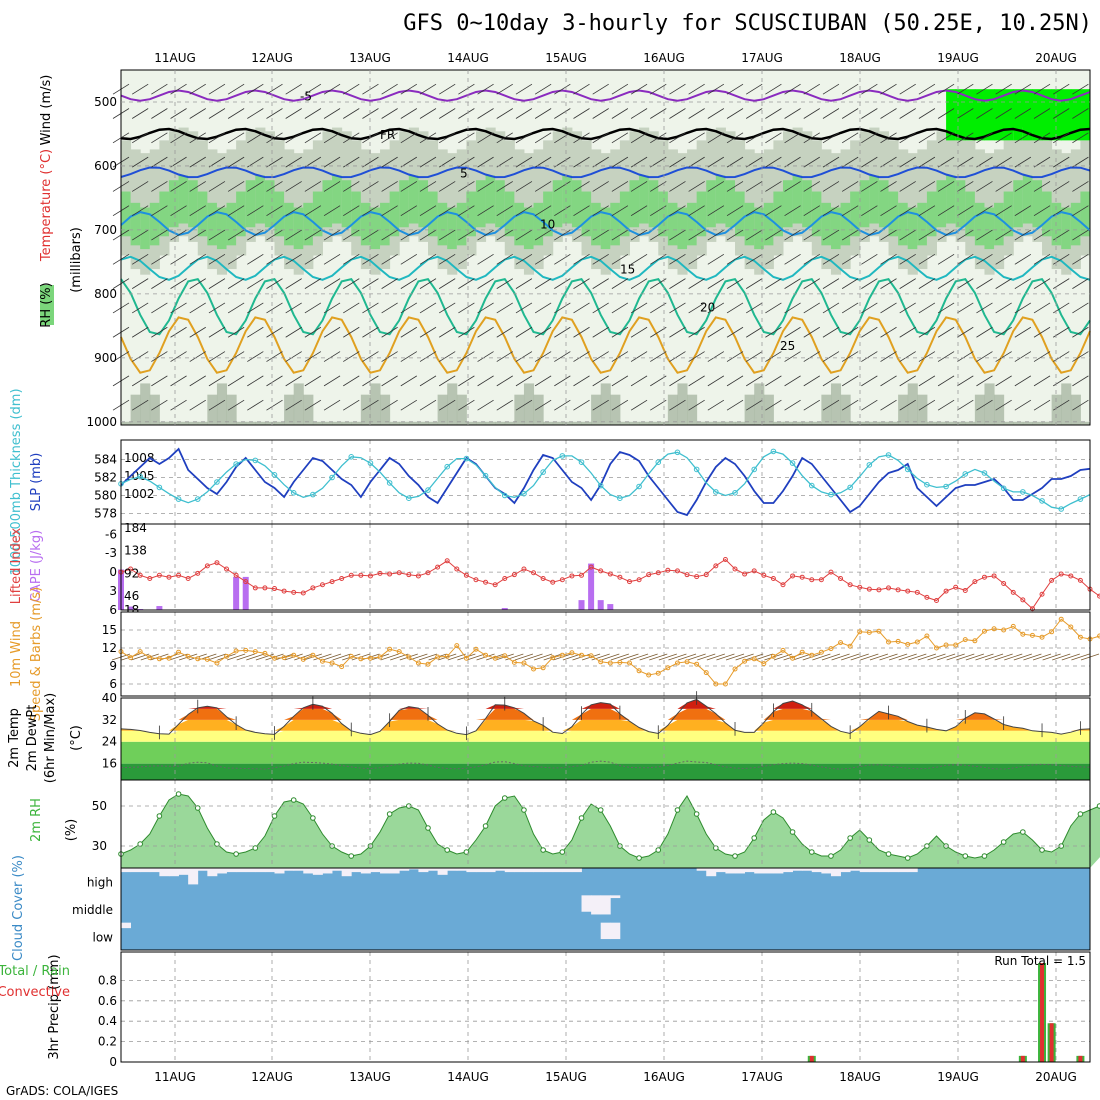 This screenshot has height=1100, width=1100. I want to click on cape-bar, so click(236, 593).